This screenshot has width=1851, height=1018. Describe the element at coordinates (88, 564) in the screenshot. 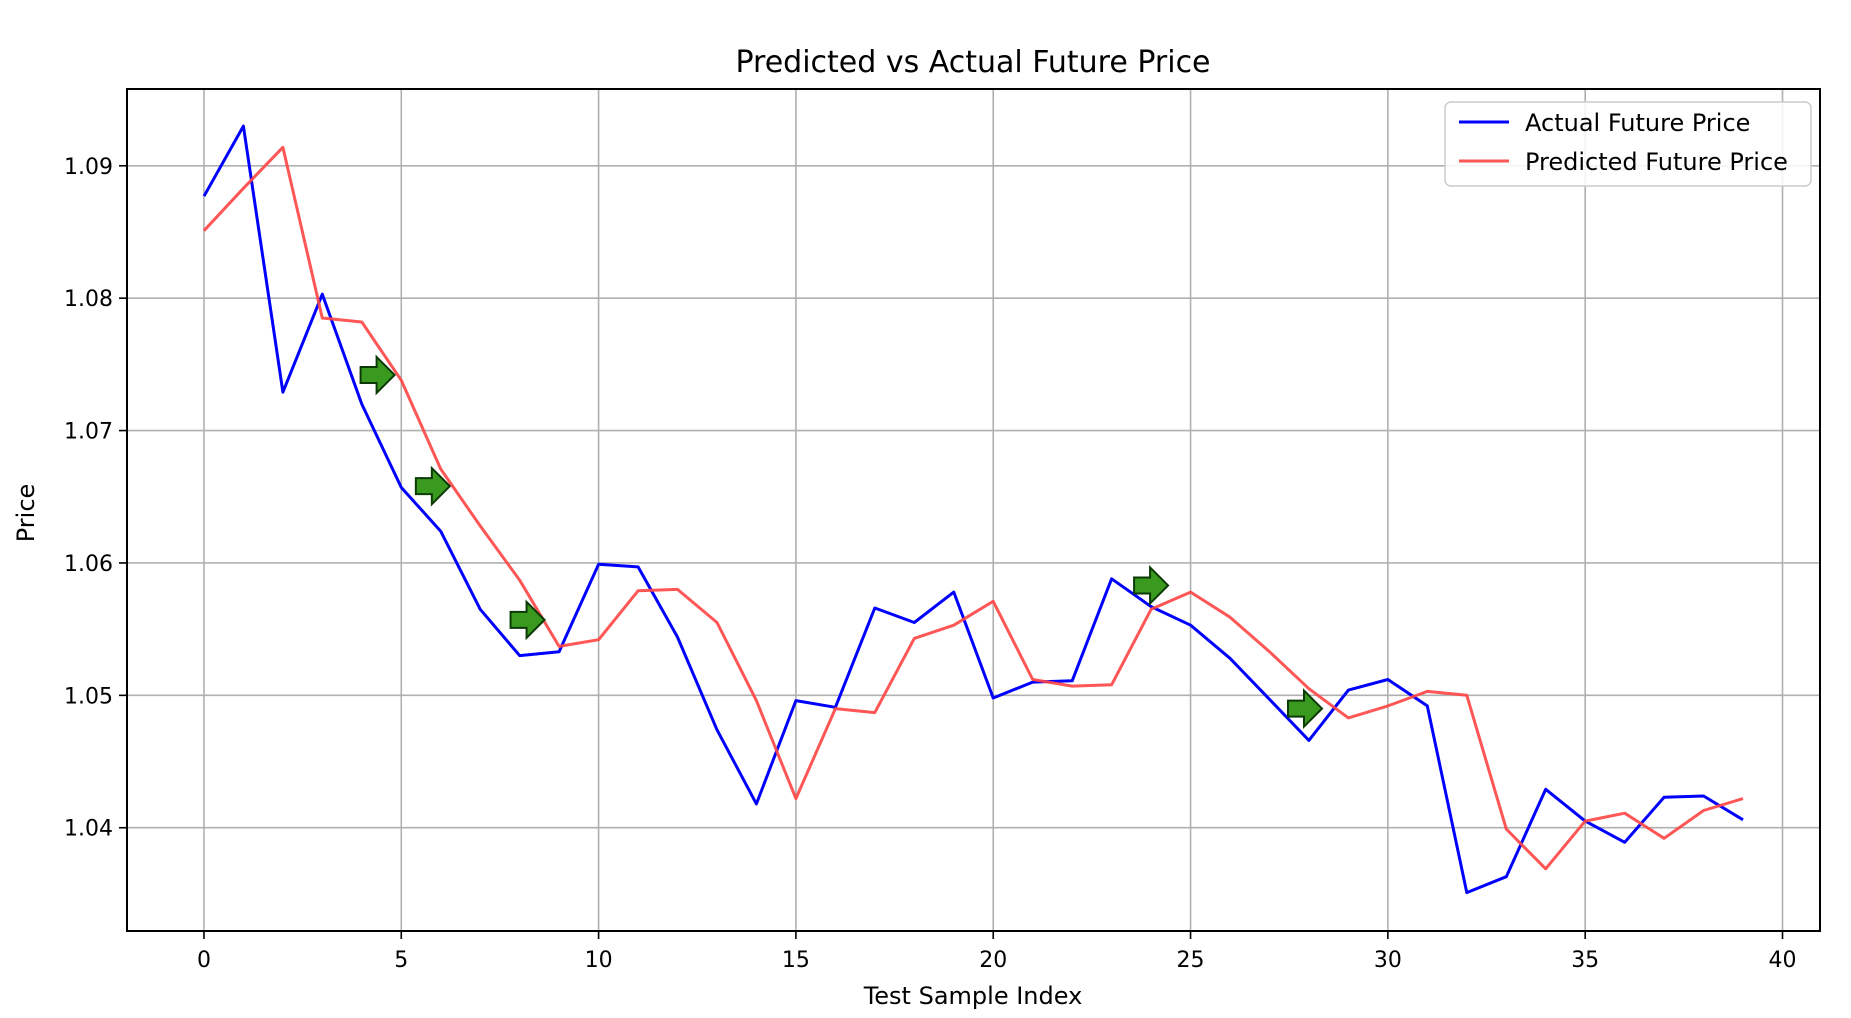

I see `y-tick-label: 1.06` at that location.